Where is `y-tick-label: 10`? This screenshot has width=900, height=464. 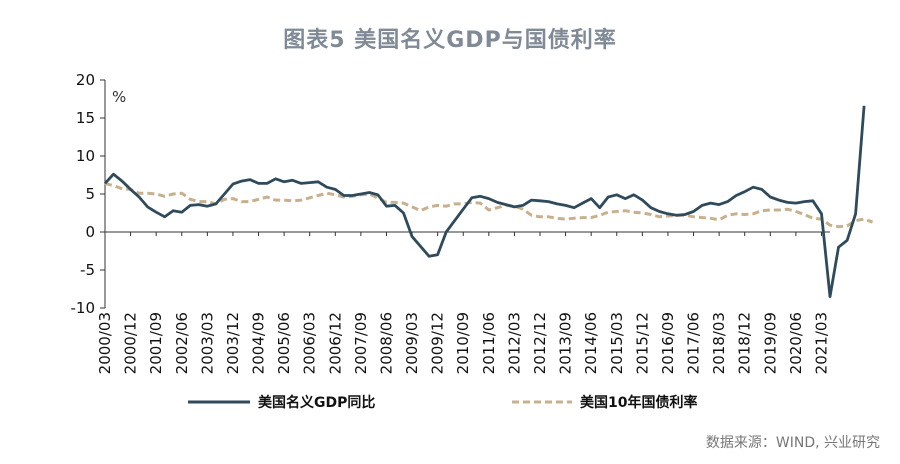 y-tick-label: 10 is located at coordinates (85, 156).